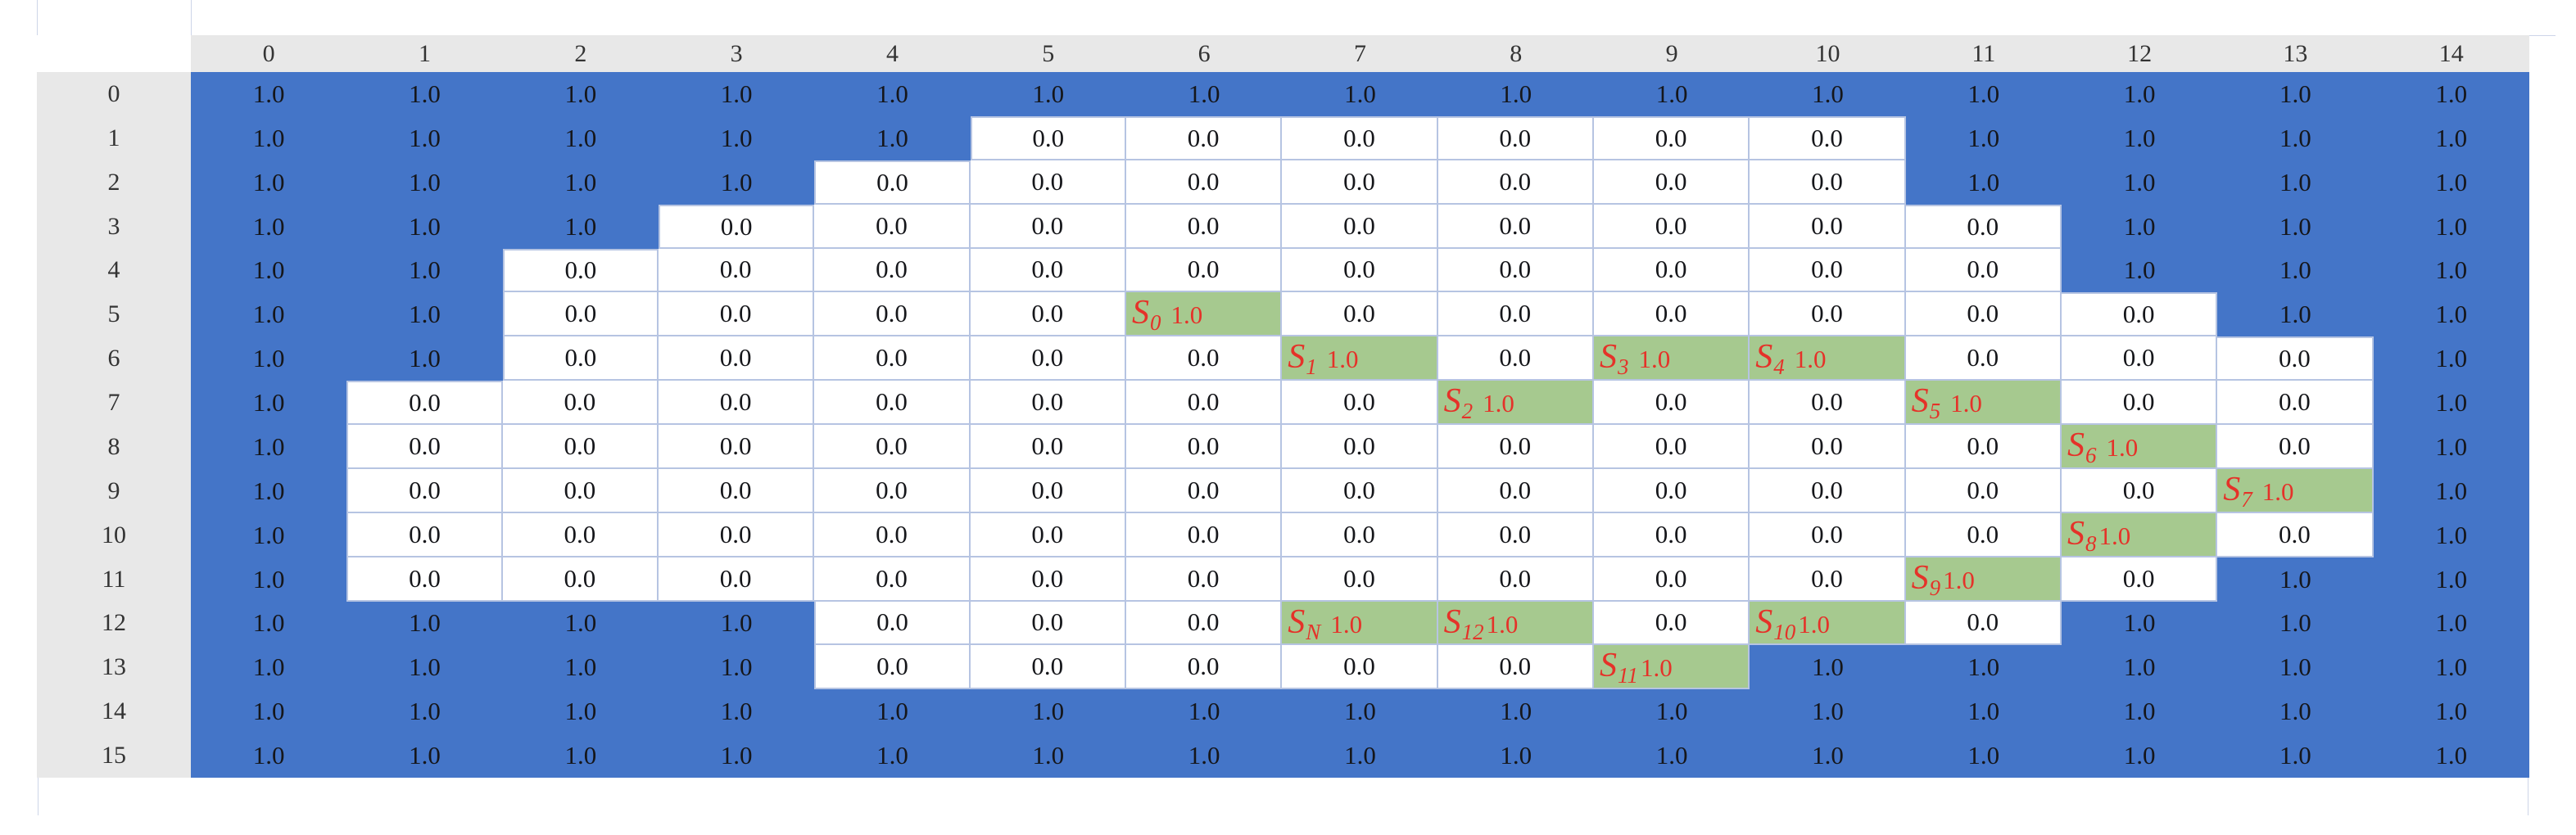 This screenshot has width=2576, height=835. What do you see at coordinates (1304, 623) in the screenshot?
I see `state-label: SN` at bounding box center [1304, 623].